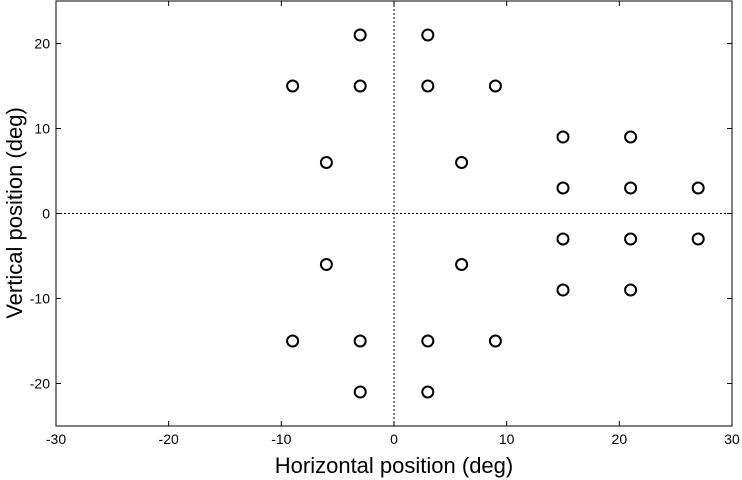 The height and width of the screenshot is (480, 742). I want to click on x-tick-label: 0, so click(394, 439).